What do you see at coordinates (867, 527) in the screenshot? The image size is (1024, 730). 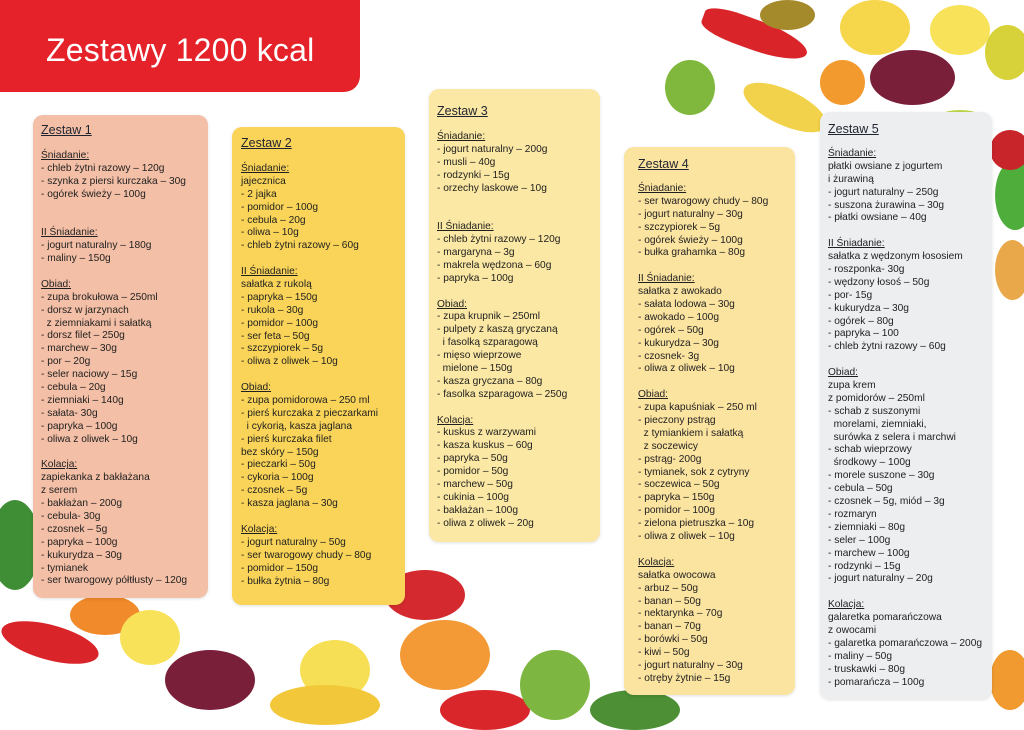 I see `meal-line: - ziemniaki – 80g` at bounding box center [867, 527].